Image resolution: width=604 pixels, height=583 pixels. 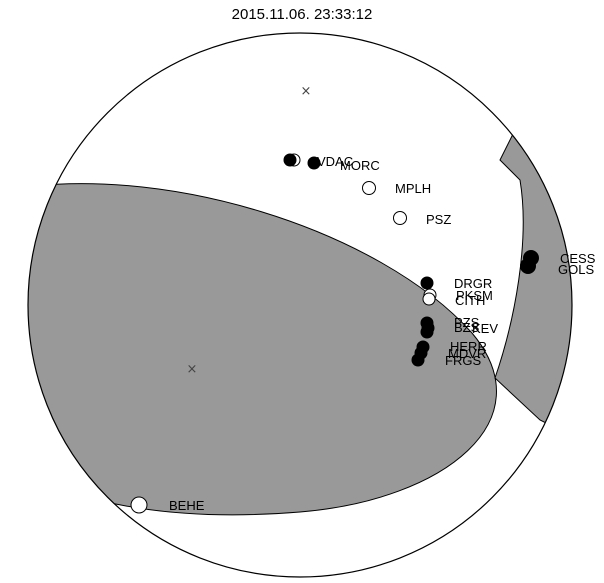 I want to click on station-mdvr-label: MDVR, so click(x=467, y=353).